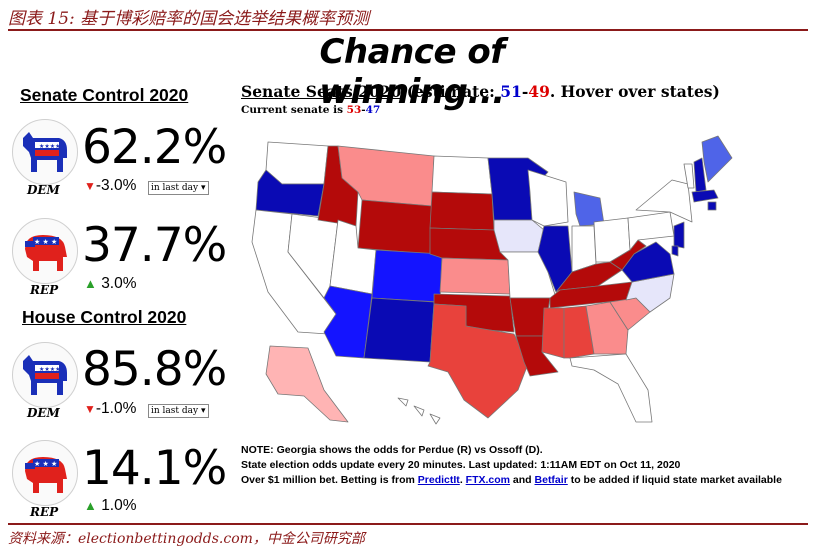 The height and width of the screenshot is (555, 816). What do you see at coordinates (419, 411) in the screenshot?
I see `state-hi` at bounding box center [419, 411].